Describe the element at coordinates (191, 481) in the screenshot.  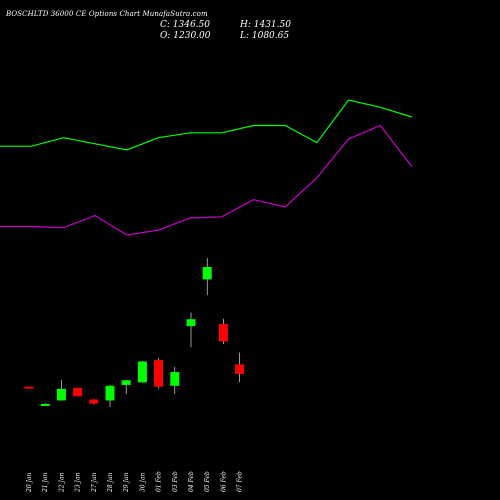
I see `x-tick-label: 04 Feb` at that location.